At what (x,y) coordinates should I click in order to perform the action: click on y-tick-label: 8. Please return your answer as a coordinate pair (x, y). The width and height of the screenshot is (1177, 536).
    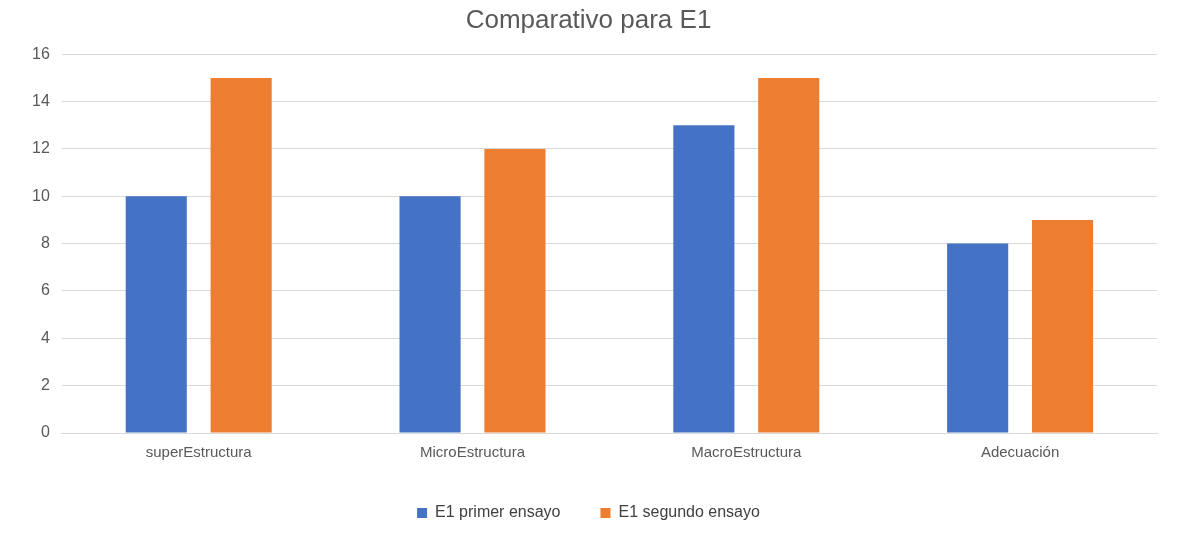
    Looking at the image, I should click on (45, 243).